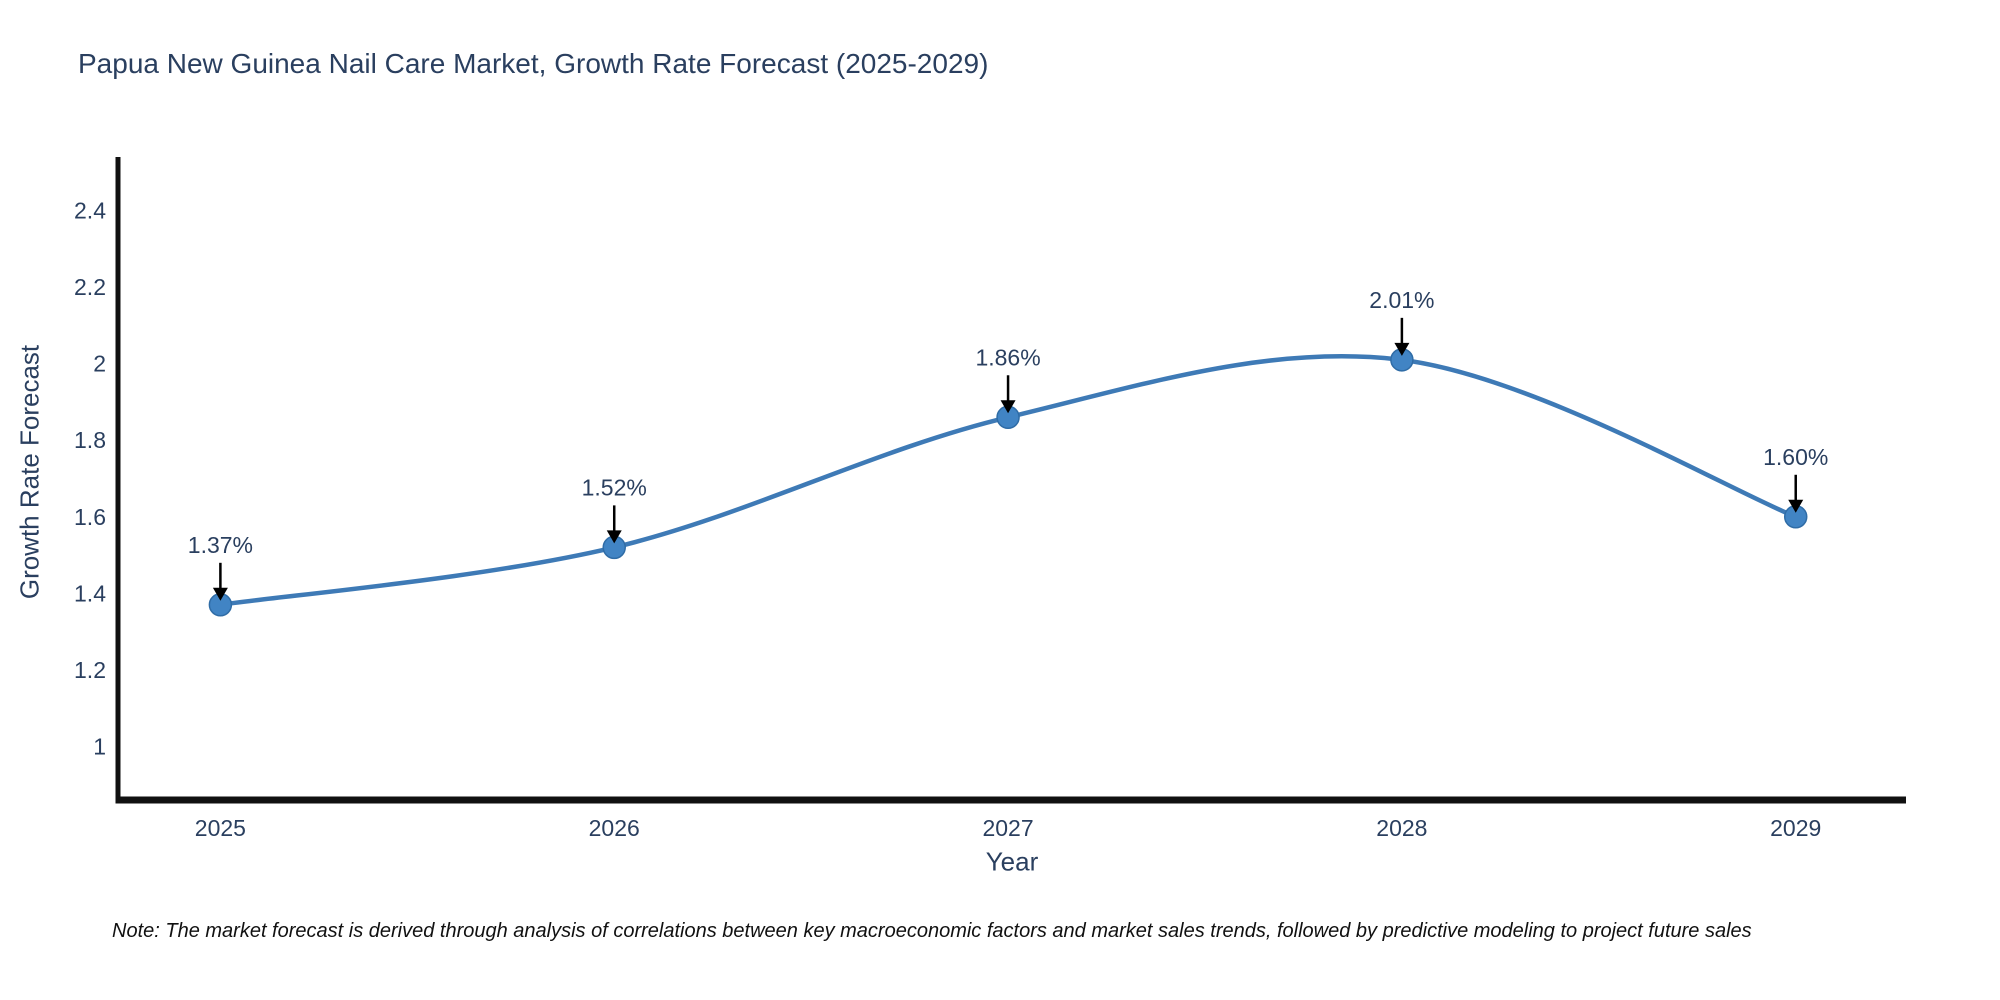 The width and height of the screenshot is (2000, 1000). What do you see at coordinates (1401, 828) in the screenshot?
I see `x-tick-label: 2028` at bounding box center [1401, 828].